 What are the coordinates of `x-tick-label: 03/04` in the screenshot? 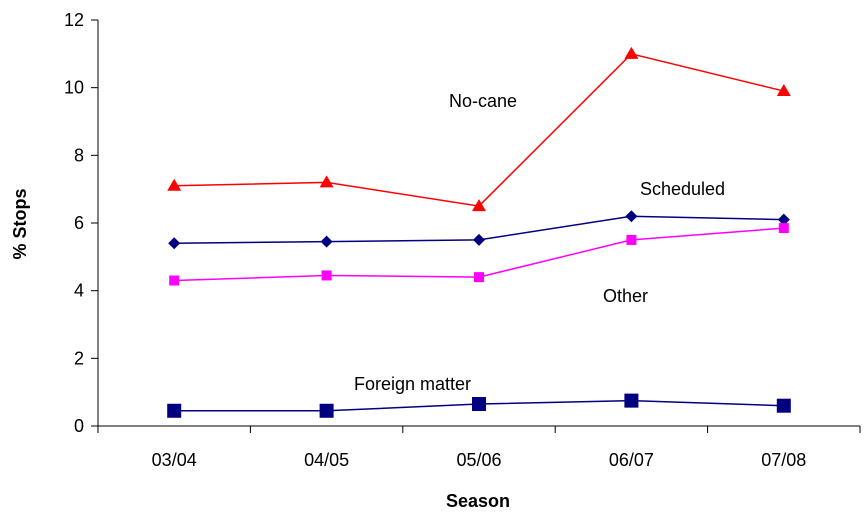 It's located at (174, 460).